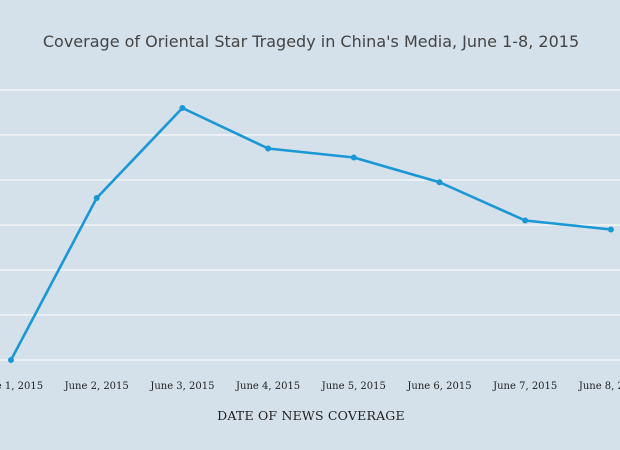 This screenshot has width=620, height=450. I want to click on x-tick-label: June 2, 2015, so click(96, 386).